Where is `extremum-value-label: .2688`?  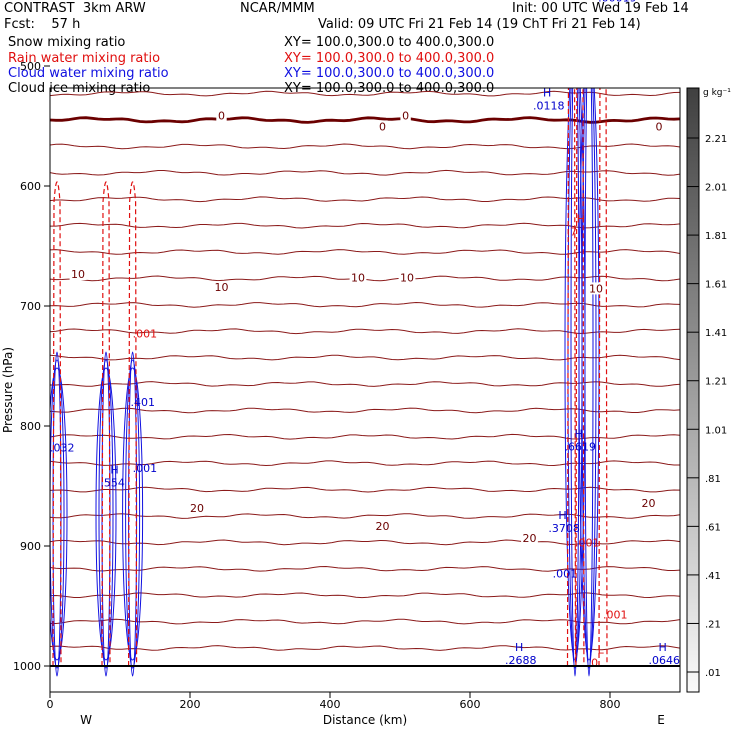
extremum-value-label: .2688 is located at coordinates (521, 660).